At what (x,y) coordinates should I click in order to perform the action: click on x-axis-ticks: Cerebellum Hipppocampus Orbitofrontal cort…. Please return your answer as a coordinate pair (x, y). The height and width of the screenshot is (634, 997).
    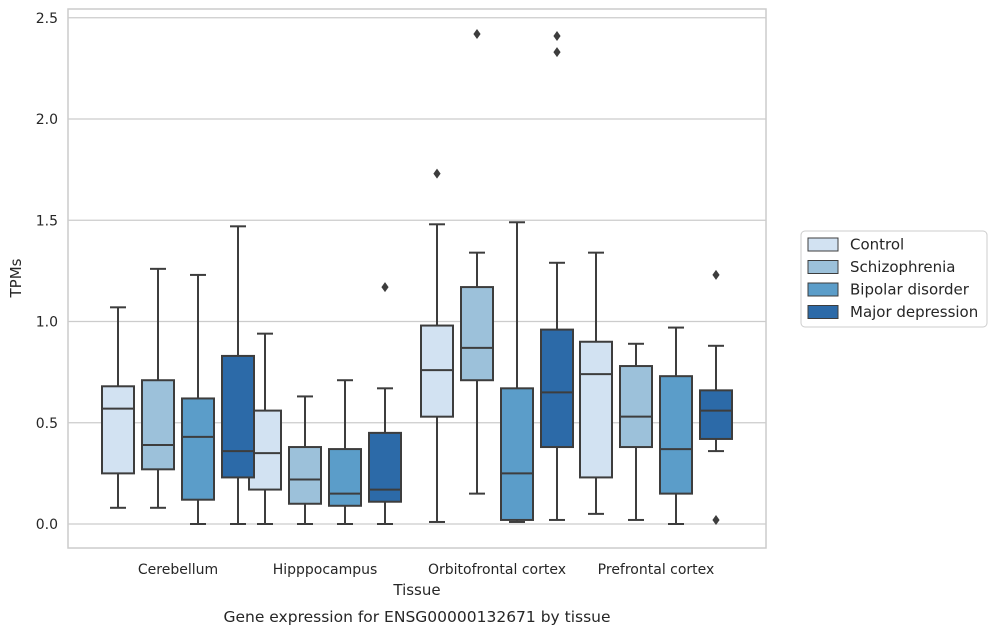
    Looking at the image, I should click on (426, 570).